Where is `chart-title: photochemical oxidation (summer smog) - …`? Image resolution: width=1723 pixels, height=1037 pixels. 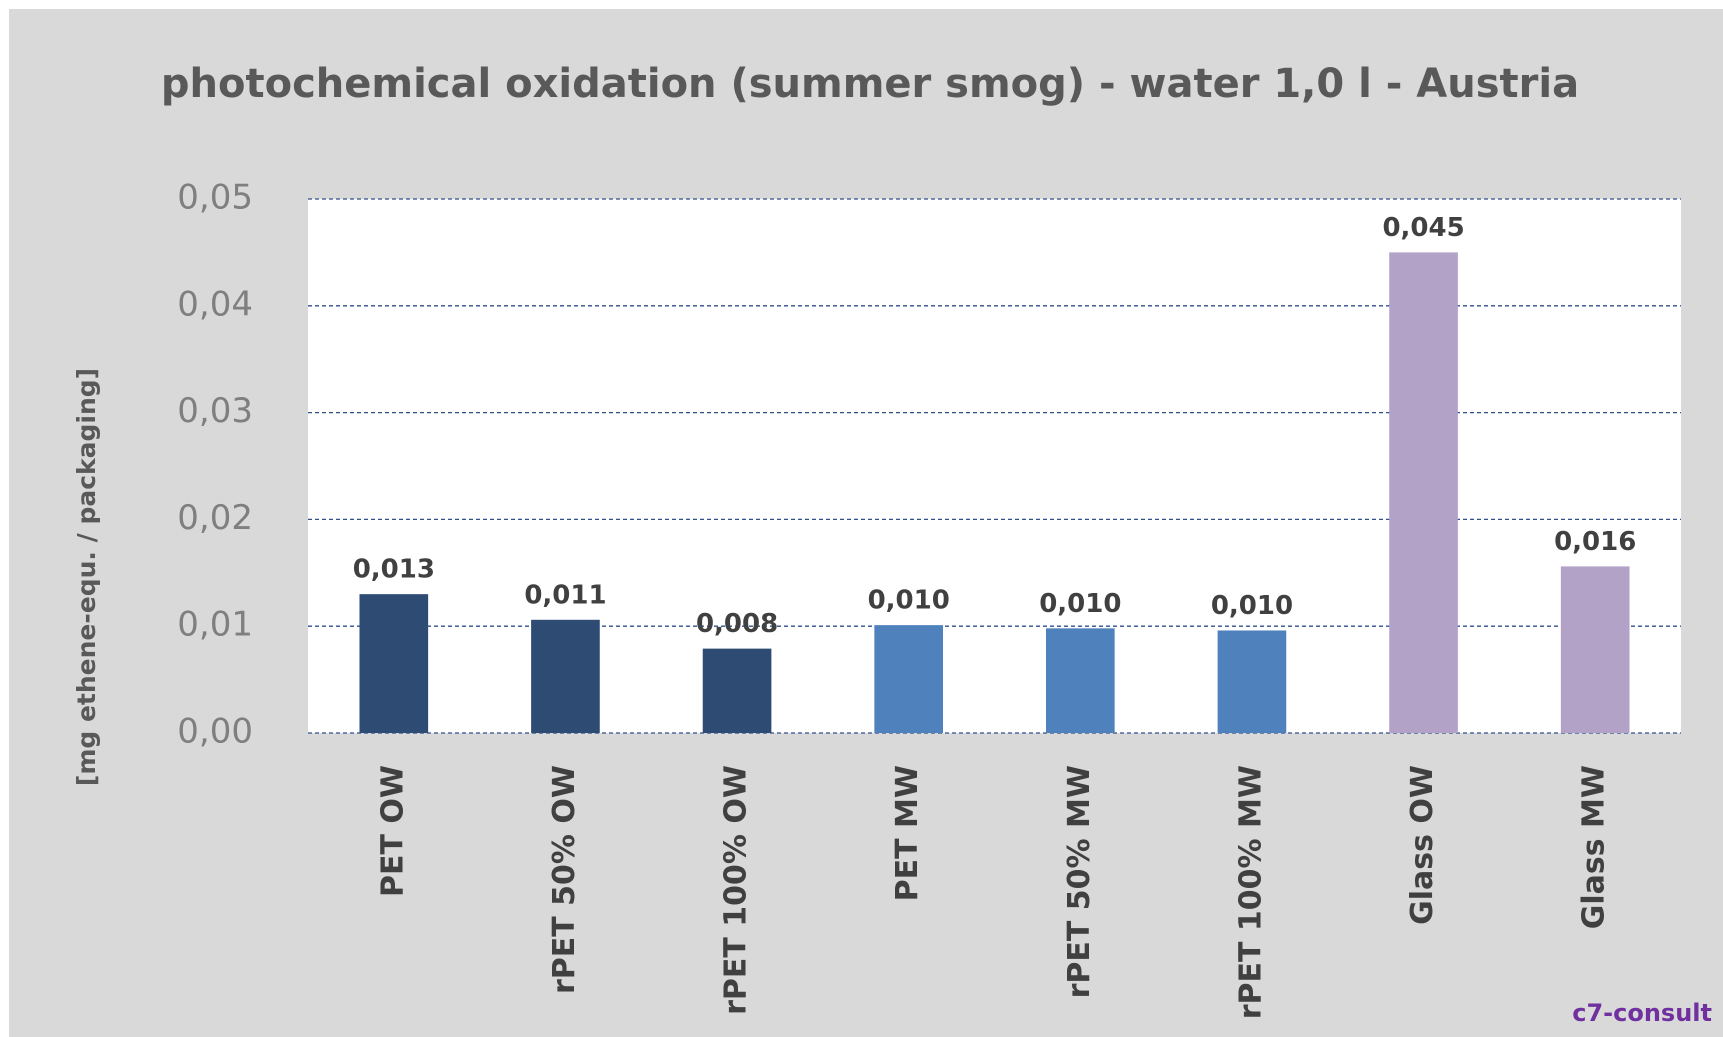
chart-title: photochemical oxidation (summer smog) - … is located at coordinates (870, 84).